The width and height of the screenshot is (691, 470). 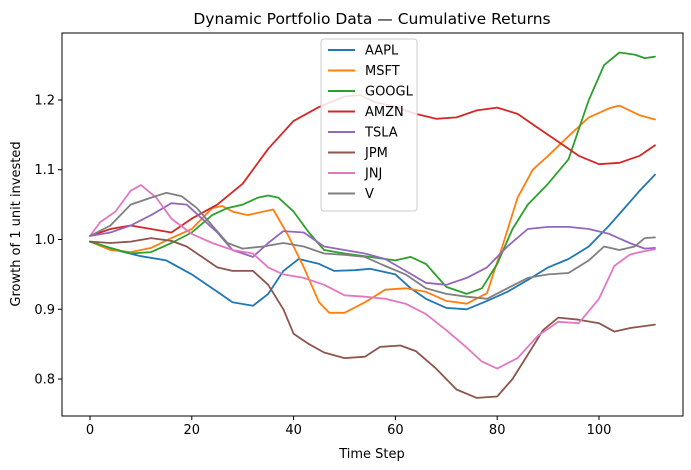 I want to click on x-tick-label: 20, so click(x=192, y=430).